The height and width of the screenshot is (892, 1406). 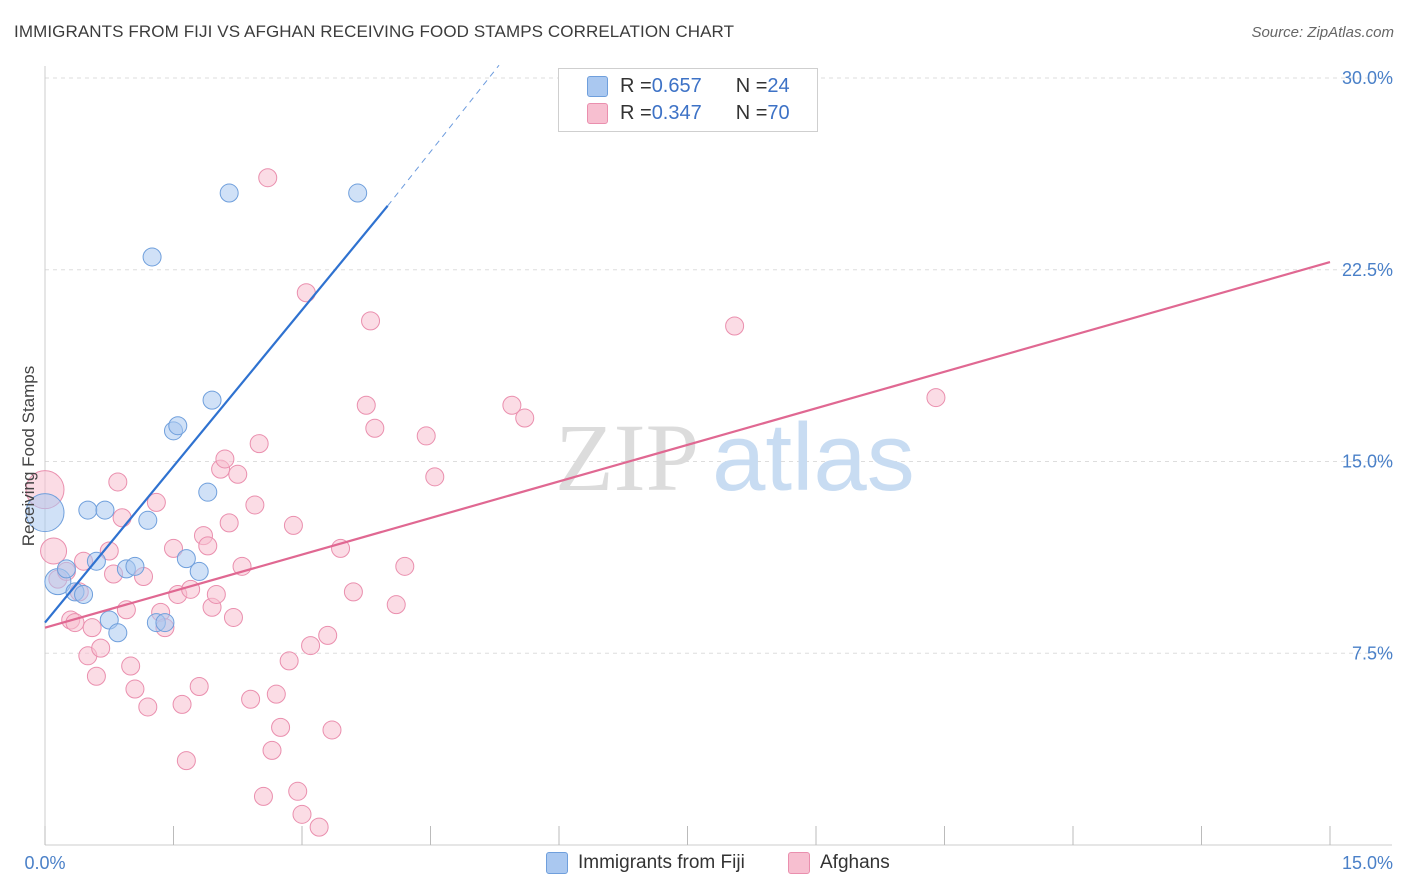 What do you see at coordinates (597, 86) in the screenshot?
I see `fiji-swatch` at bounding box center [597, 86].